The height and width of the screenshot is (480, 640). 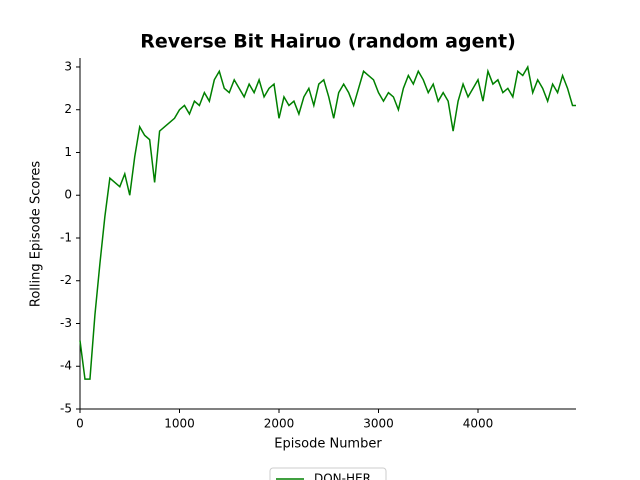 I want to click on legend-box, so click(x=328, y=473).